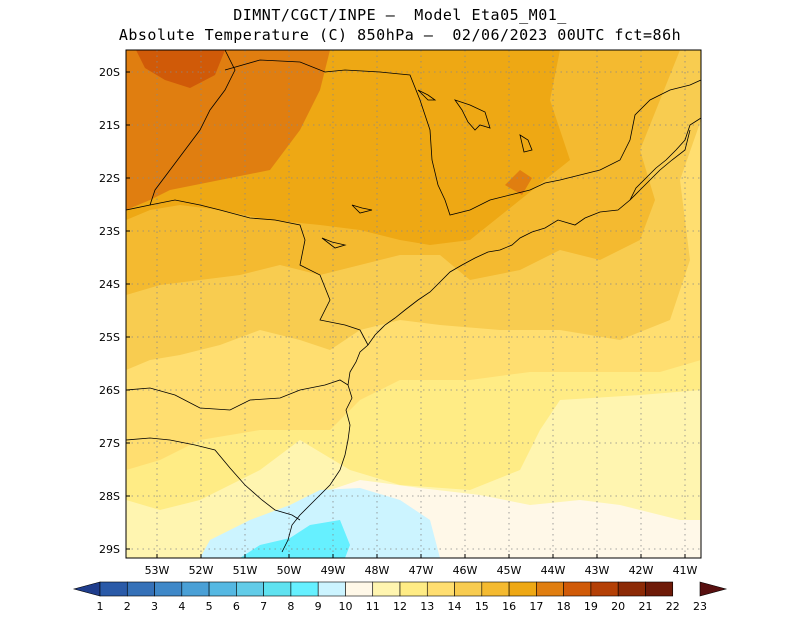  I want to click on colorbar-label: 2, so click(127, 606).